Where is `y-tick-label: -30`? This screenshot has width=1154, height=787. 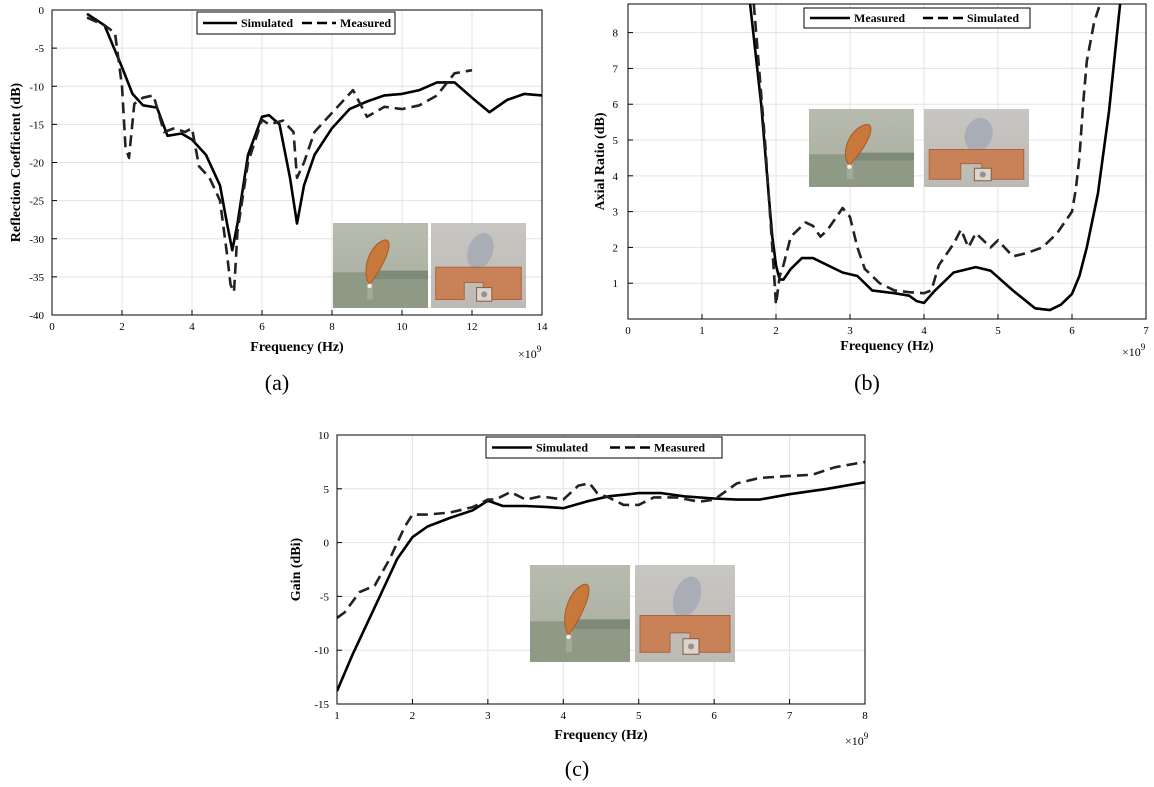 y-tick-label: -30 is located at coordinates (36, 240).